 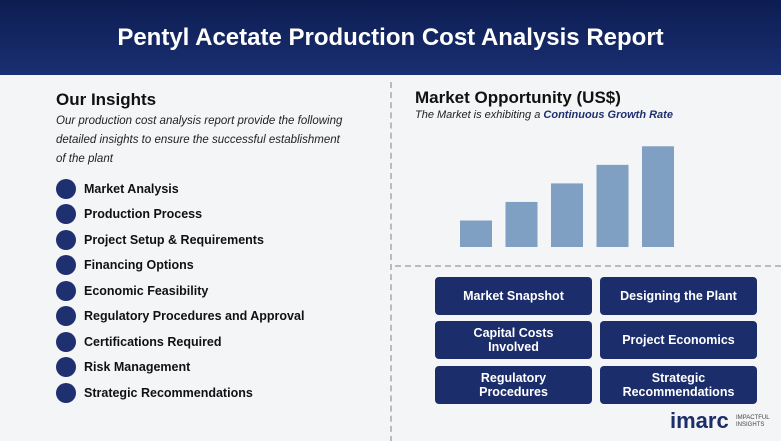 I want to click on insight-item: Risk Management, so click(x=180, y=368).